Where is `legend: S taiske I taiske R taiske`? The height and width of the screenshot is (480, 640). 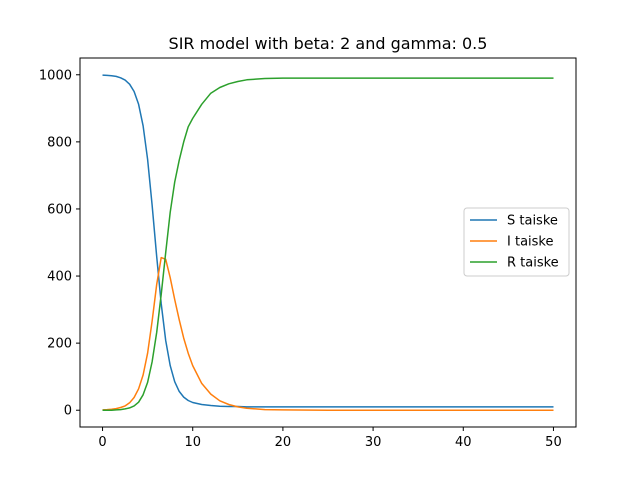
legend: S taiske I taiske R taiske is located at coordinates (516, 242).